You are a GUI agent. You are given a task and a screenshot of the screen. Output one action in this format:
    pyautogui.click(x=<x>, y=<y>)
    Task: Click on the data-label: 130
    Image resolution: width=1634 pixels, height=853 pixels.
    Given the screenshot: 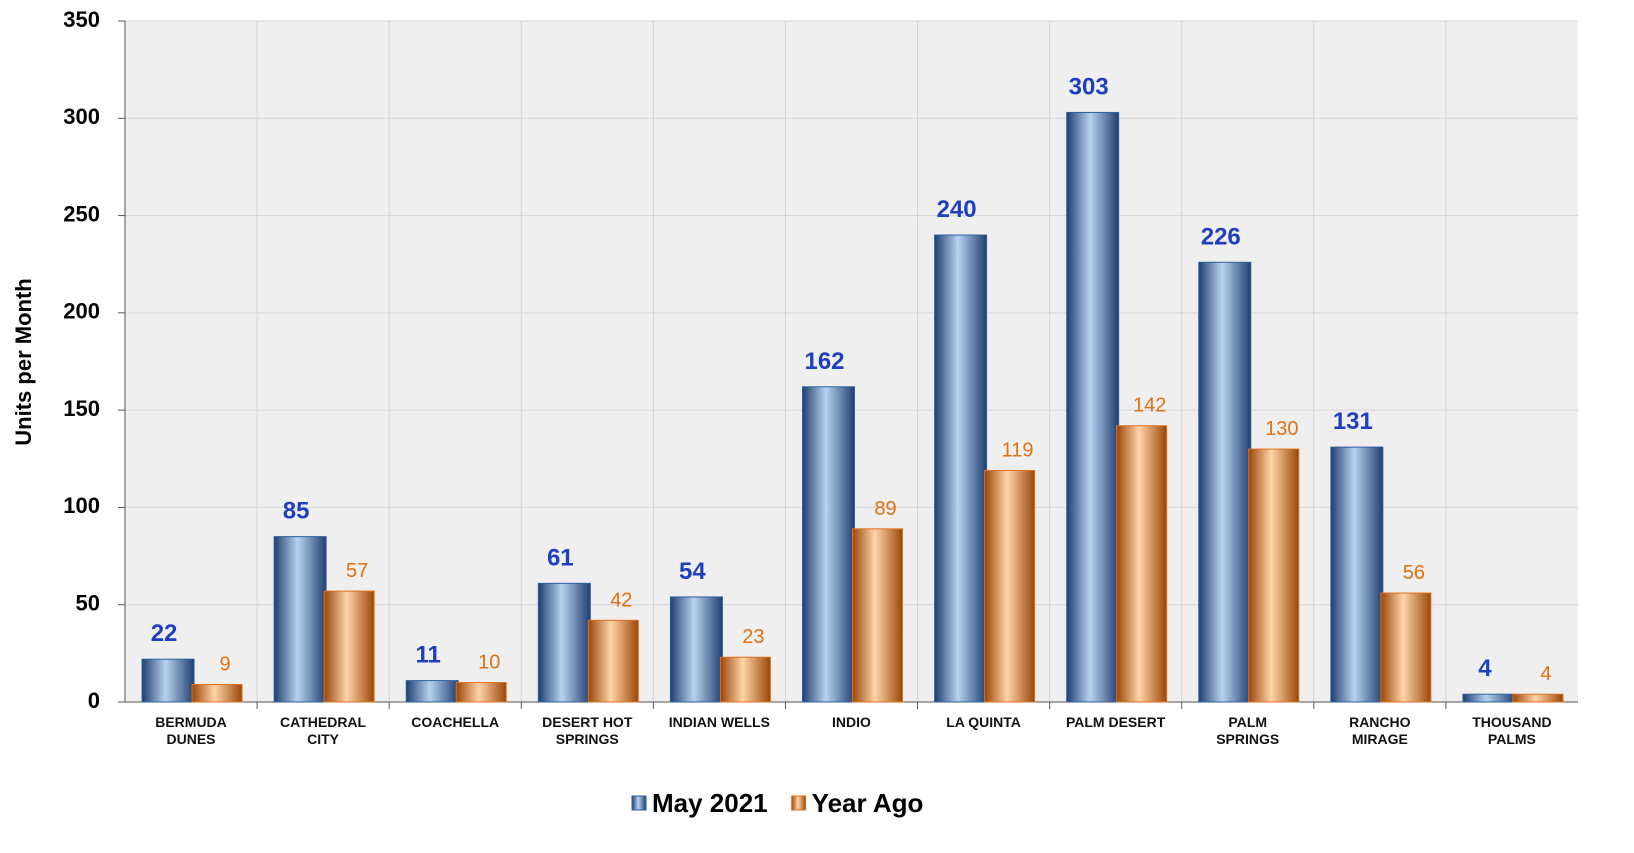 What is the action you would take?
    pyautogui.click(x=1281, y=429)
    